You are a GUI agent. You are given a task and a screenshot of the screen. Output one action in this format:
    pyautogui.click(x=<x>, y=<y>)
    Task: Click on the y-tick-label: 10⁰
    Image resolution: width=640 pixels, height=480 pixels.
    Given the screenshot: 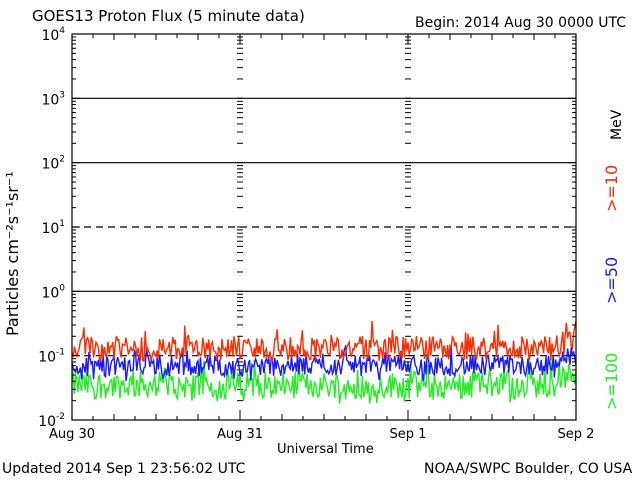 What is the action you would take?
    pyautogui.click(x=53, y=292)
    